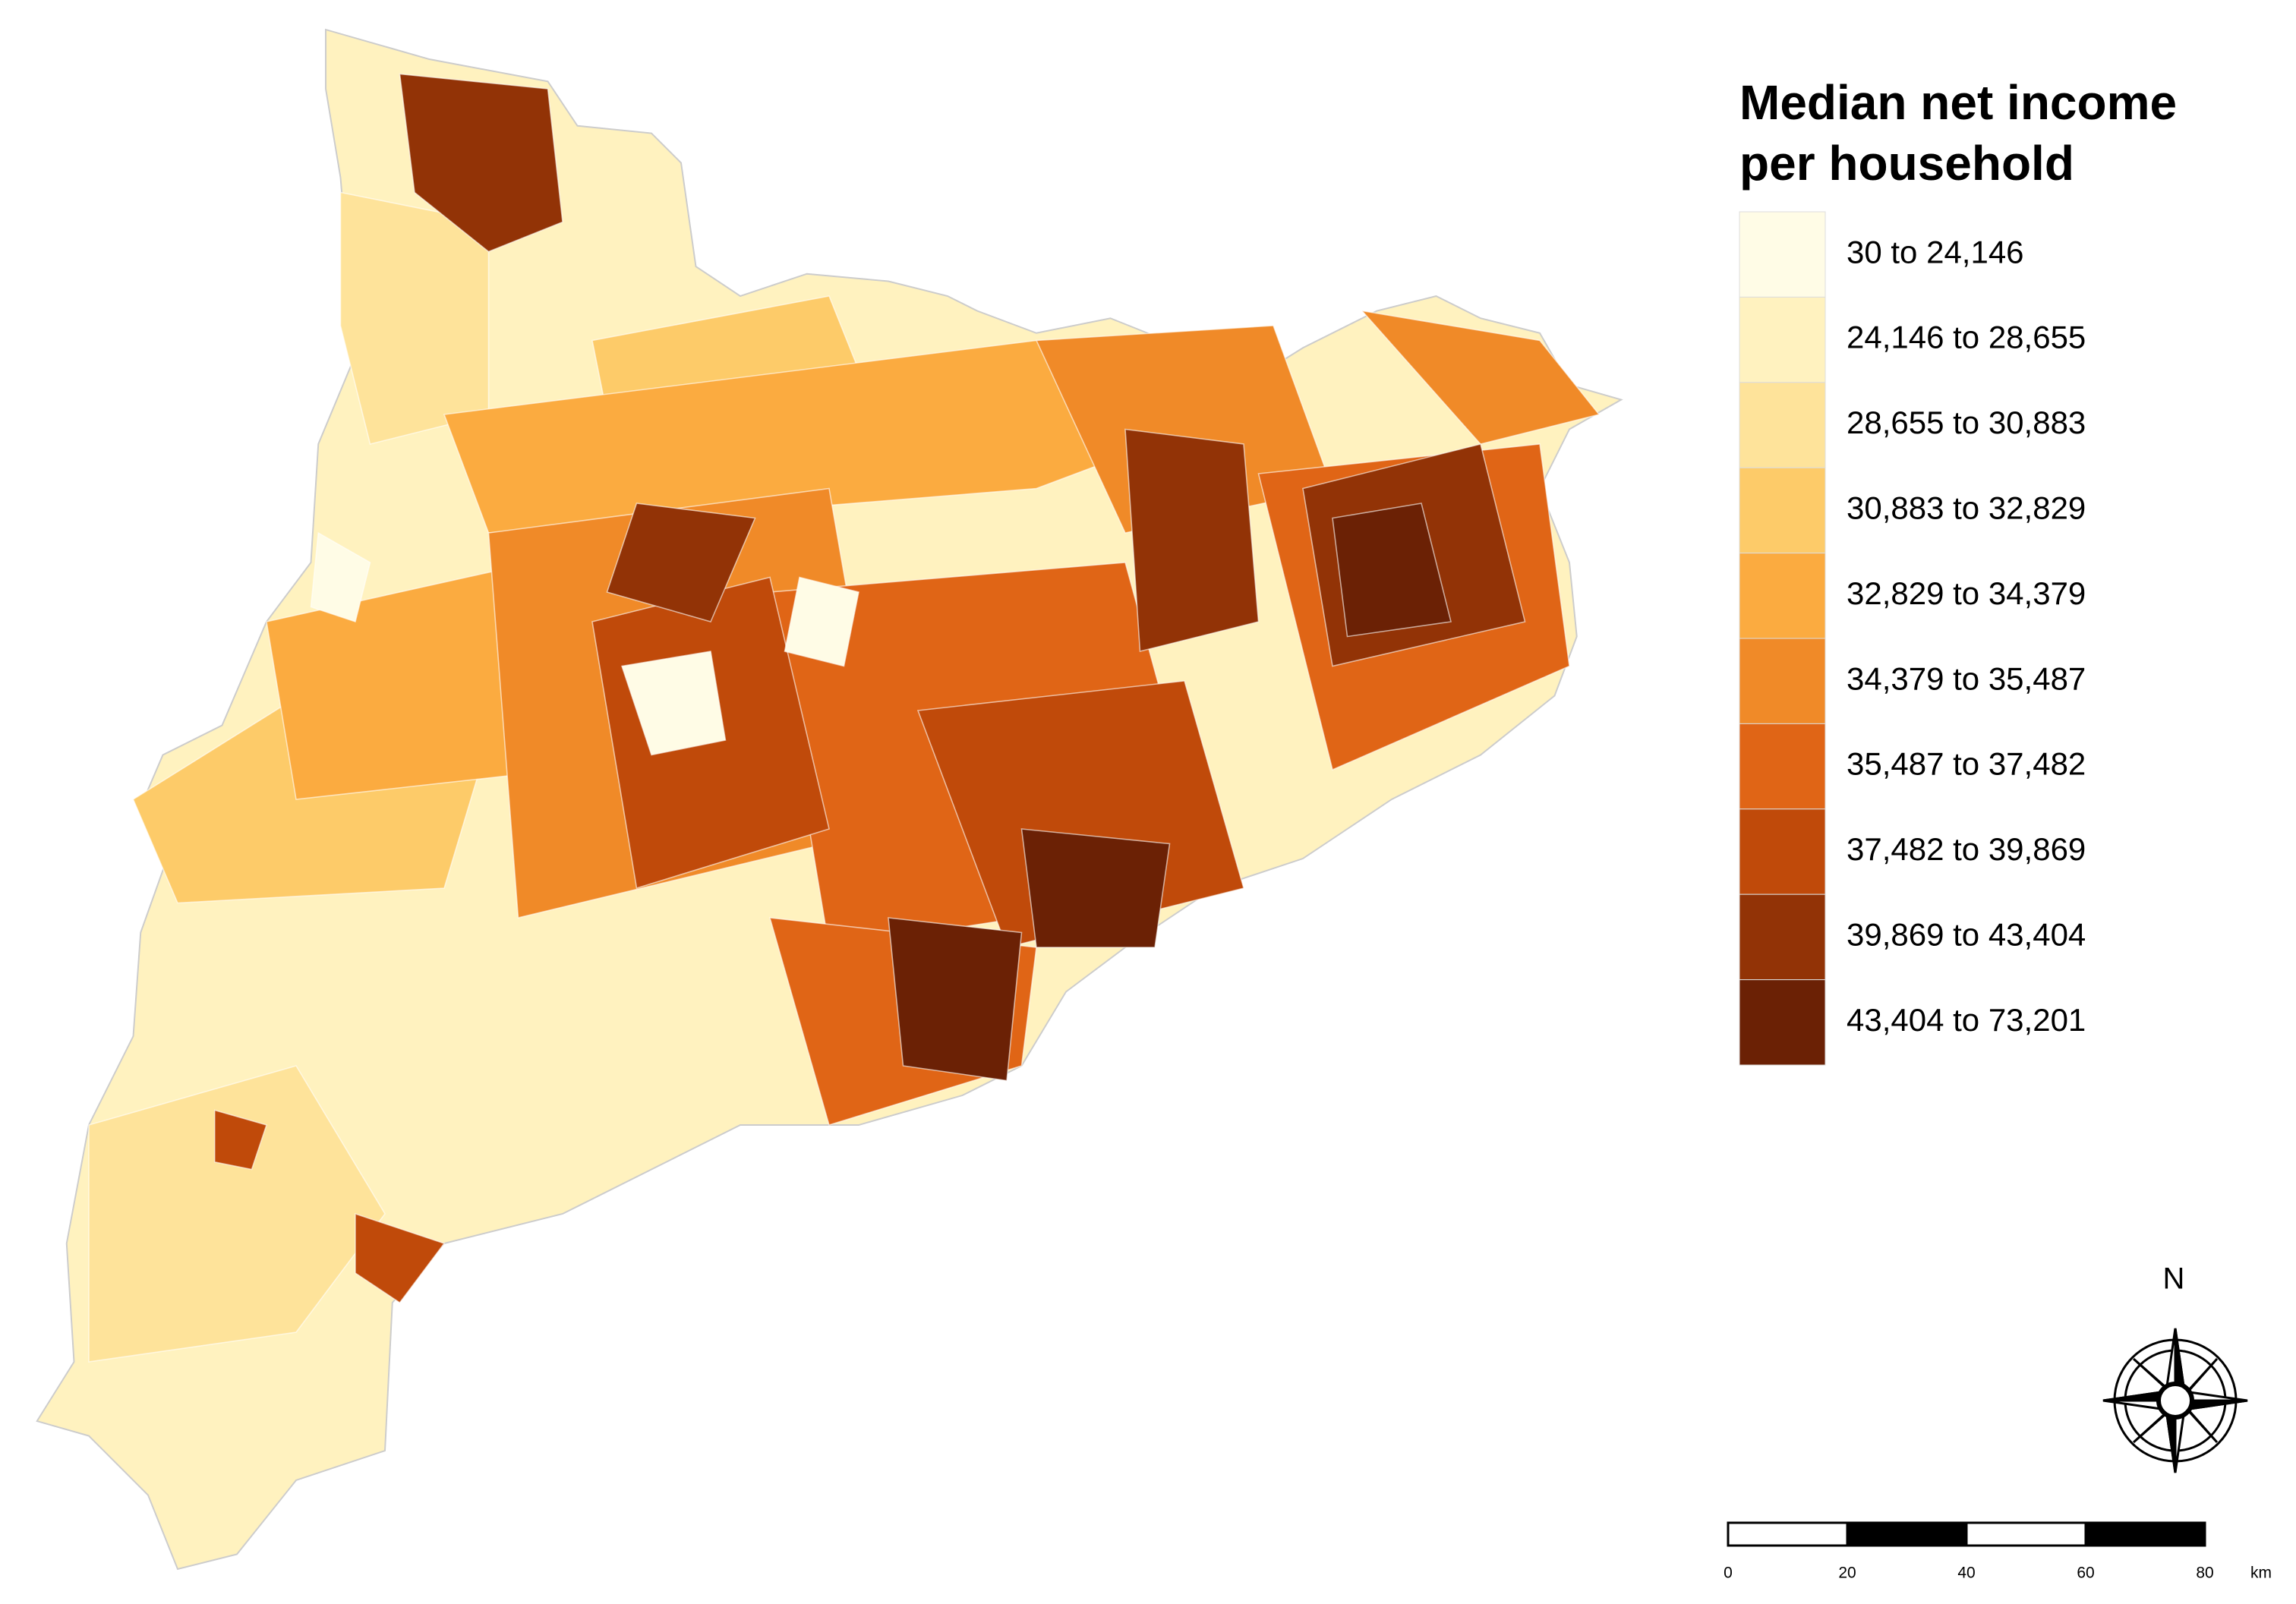 This screenshot has height=1604, width=2296. Describe the element at coordinates (1966, 1020) in the screenshot. I see `legend-label: 43,404 to 73,201` at that location.